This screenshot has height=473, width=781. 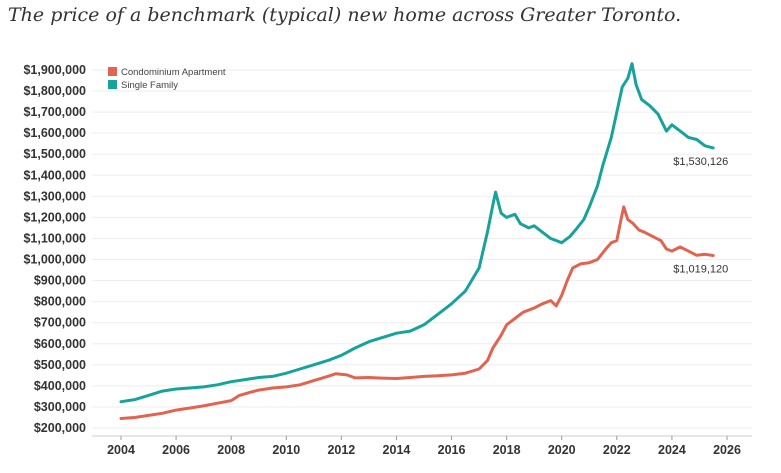 What do you see at coordinates (54, 175) in the screenshot?
I see `y-tick-label: $1,400,000` at bounding box center [54, 175].